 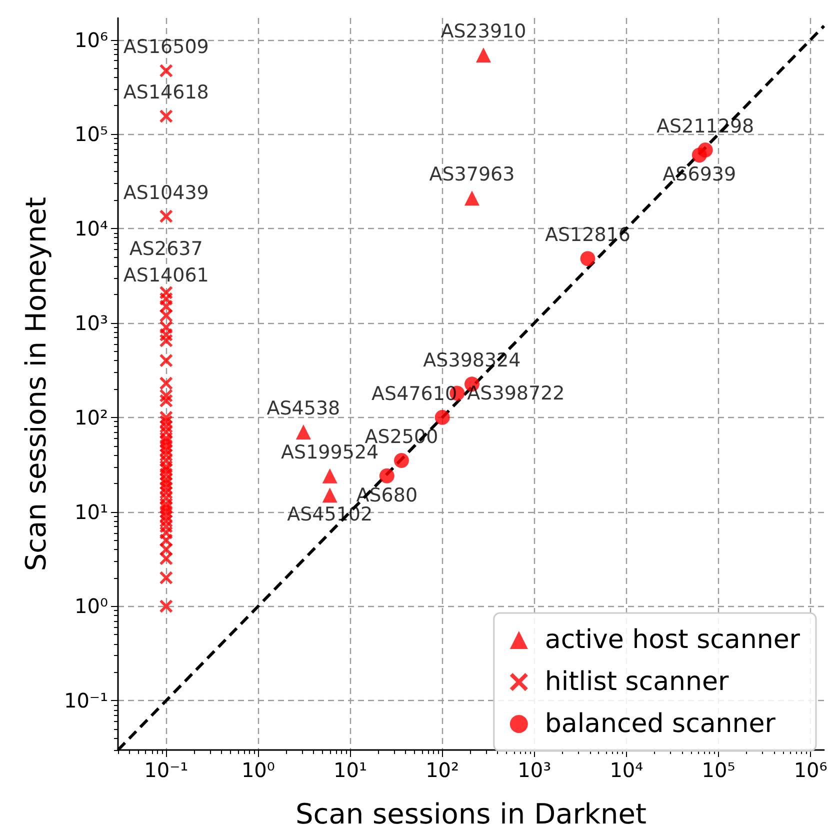 What do you see at coordinates (811, 770) in the screenshot?
I see `x-tick-label: 10⁶` at bounding box center [811, 770].